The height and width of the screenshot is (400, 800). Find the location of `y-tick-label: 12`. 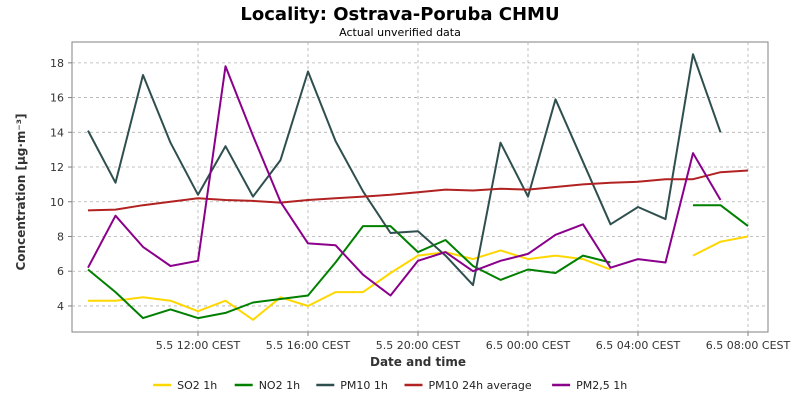

y-tick-label: 12 is located at coordinates (57, 167).